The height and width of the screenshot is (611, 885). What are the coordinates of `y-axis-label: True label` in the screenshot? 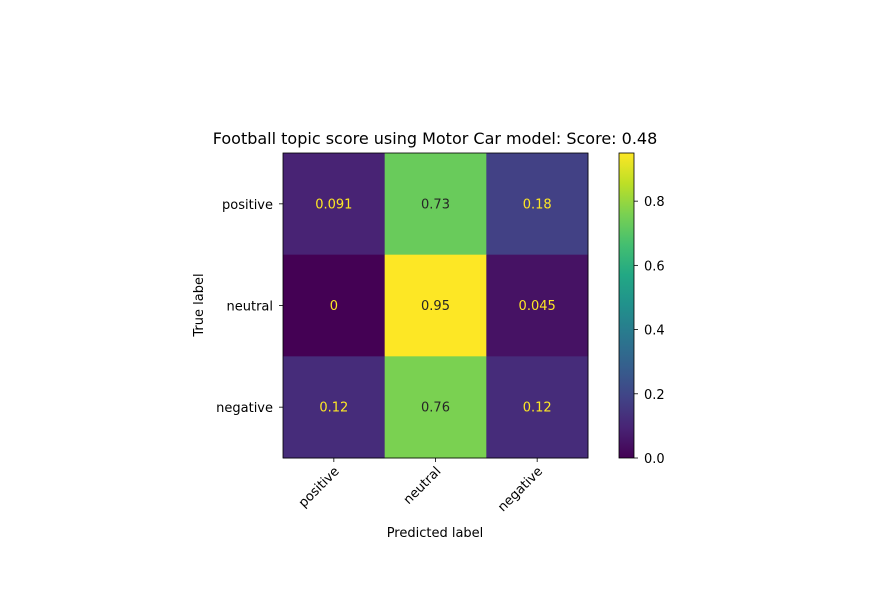 It's located at (199, 305).